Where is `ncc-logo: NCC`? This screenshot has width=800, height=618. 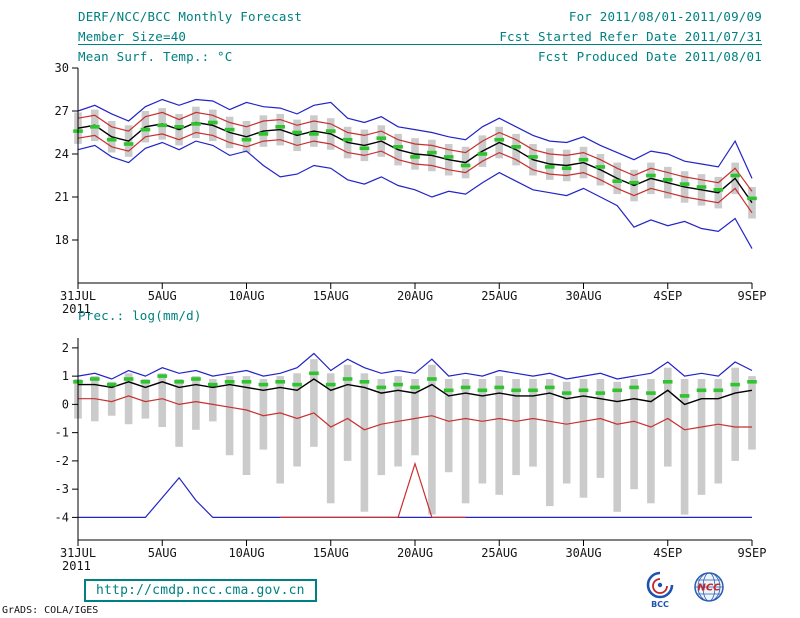
ncc-logo: NCC is located at coordinates (709, 587).